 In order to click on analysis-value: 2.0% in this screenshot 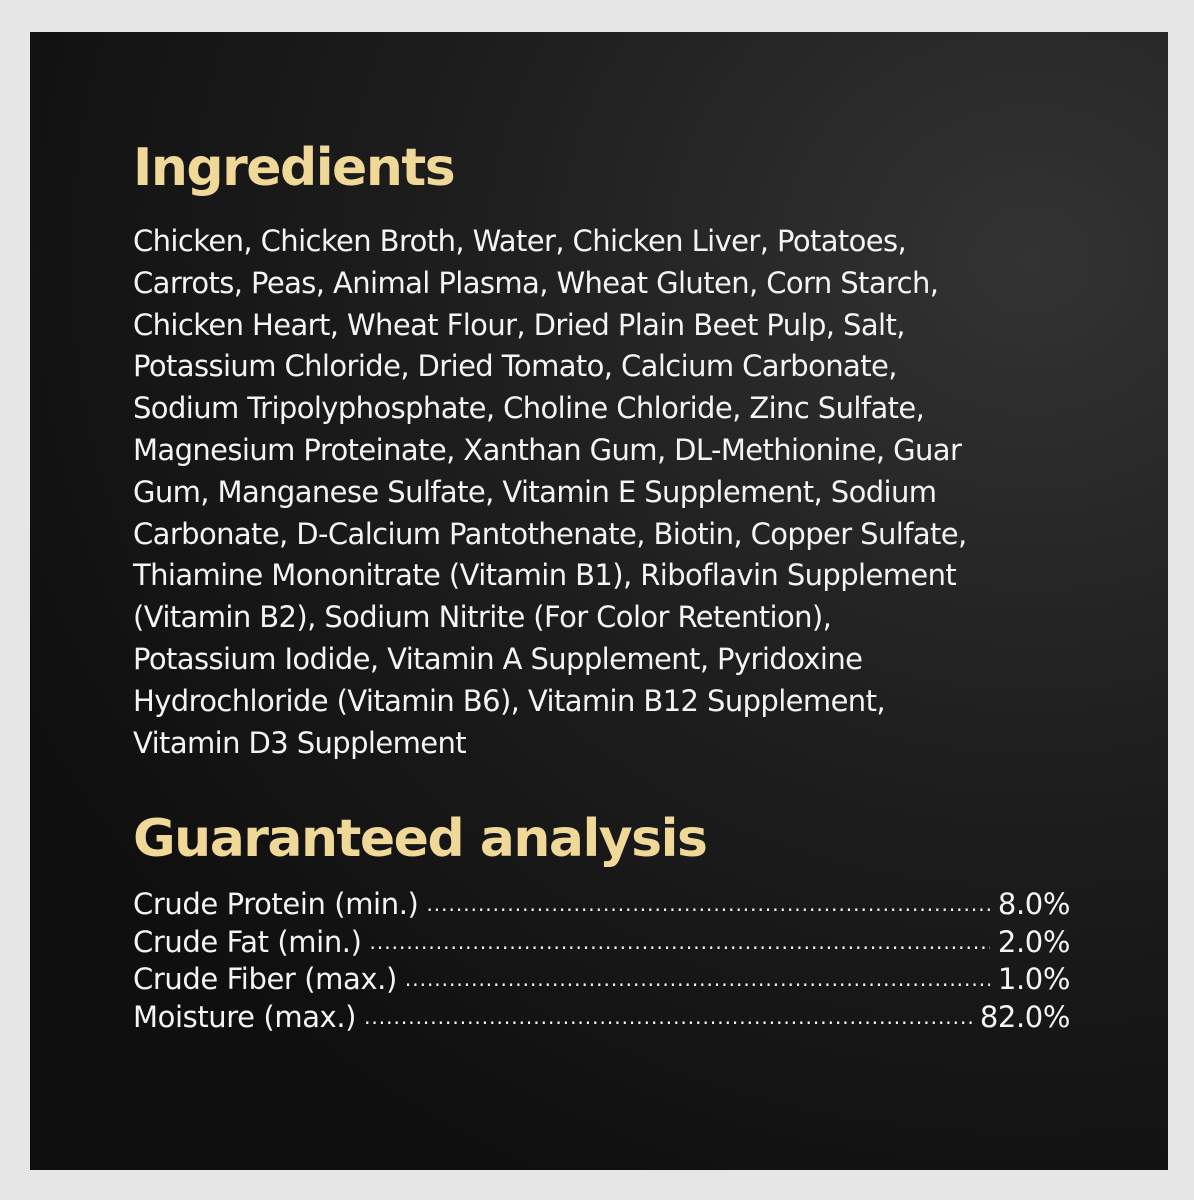, I will do `click(1033, 941)`.